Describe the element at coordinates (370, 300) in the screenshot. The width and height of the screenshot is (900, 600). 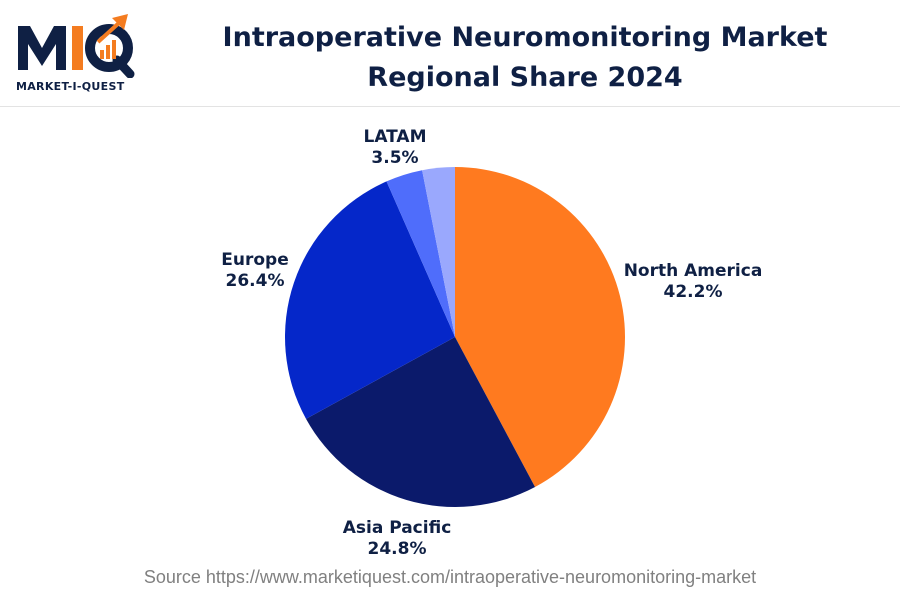
I see `pie-slice-europe` at that location.